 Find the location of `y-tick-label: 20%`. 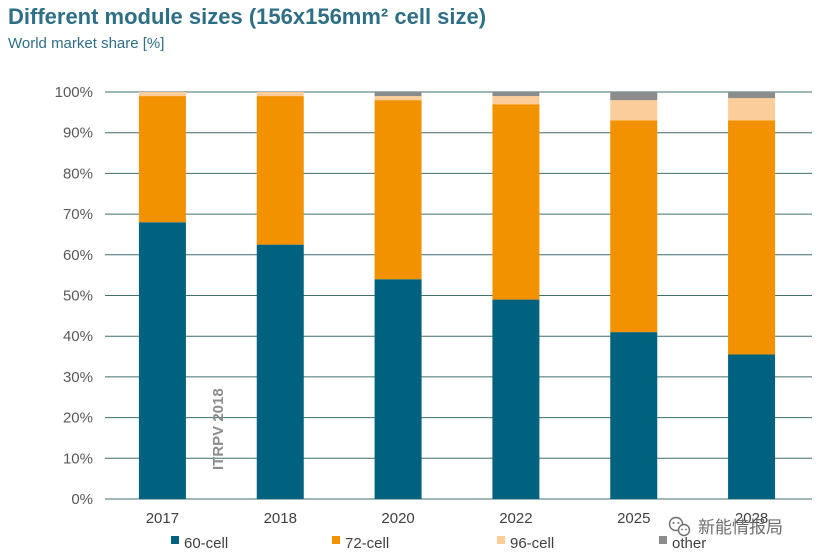

y-tick-label: 20% is located at coordinates (78, 418).